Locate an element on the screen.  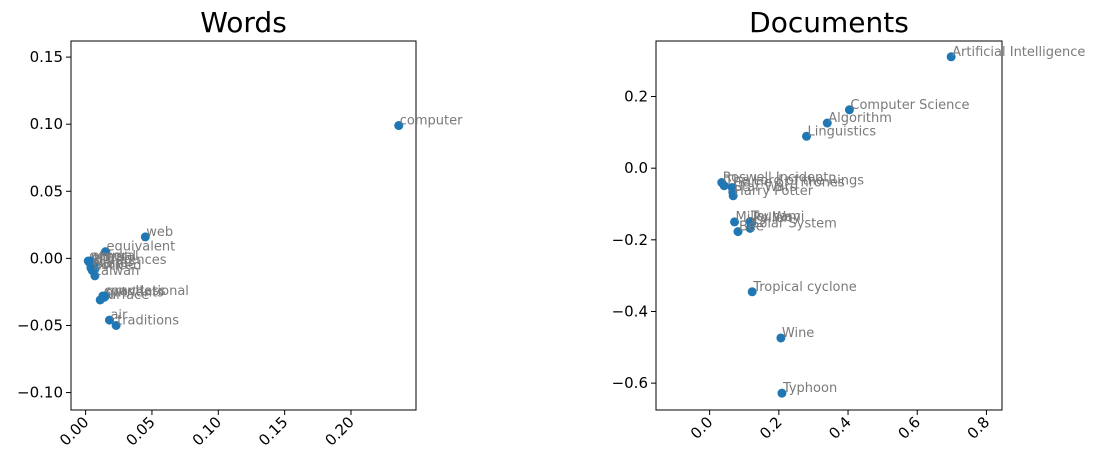
x-tick-label: 0.4 is located at coordinates (840, 428).